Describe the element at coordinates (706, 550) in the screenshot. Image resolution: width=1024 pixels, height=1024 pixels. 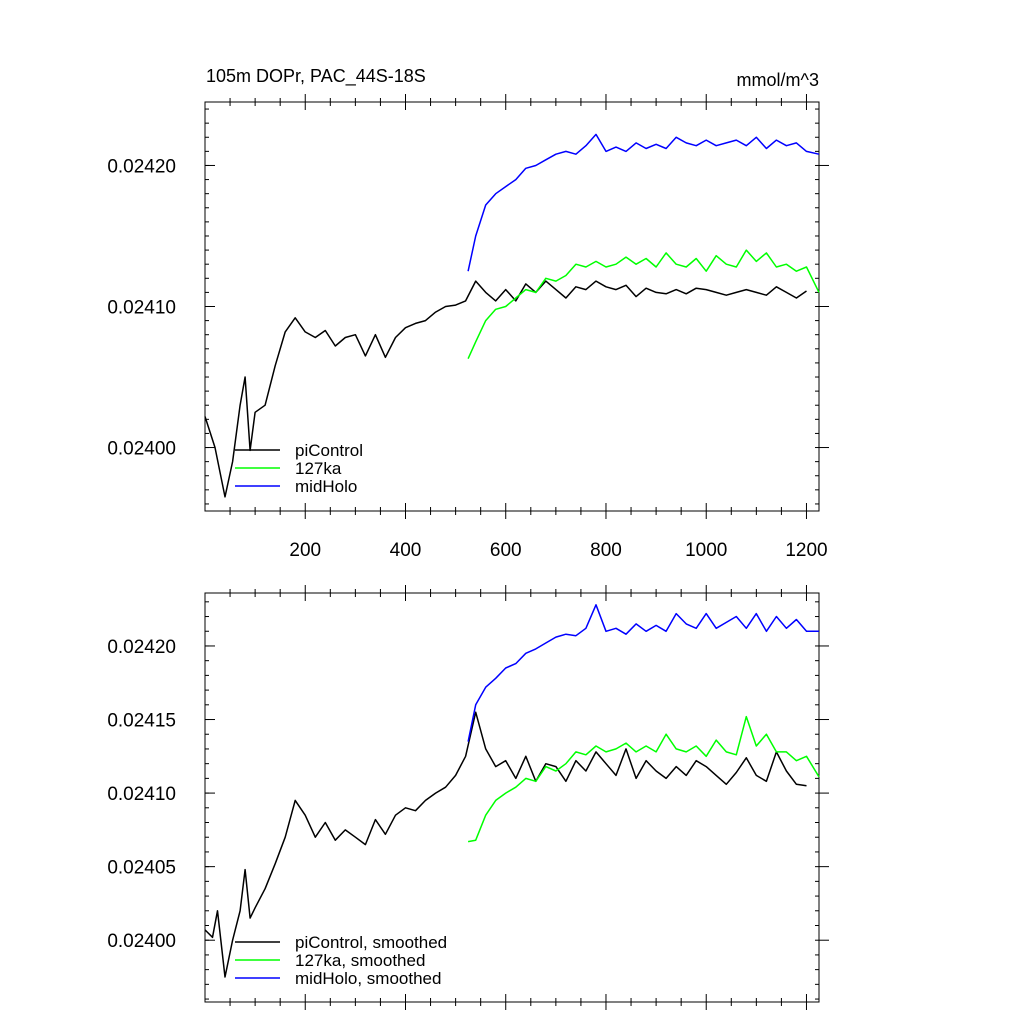
I see `x-tick-label: 1000` at that location.